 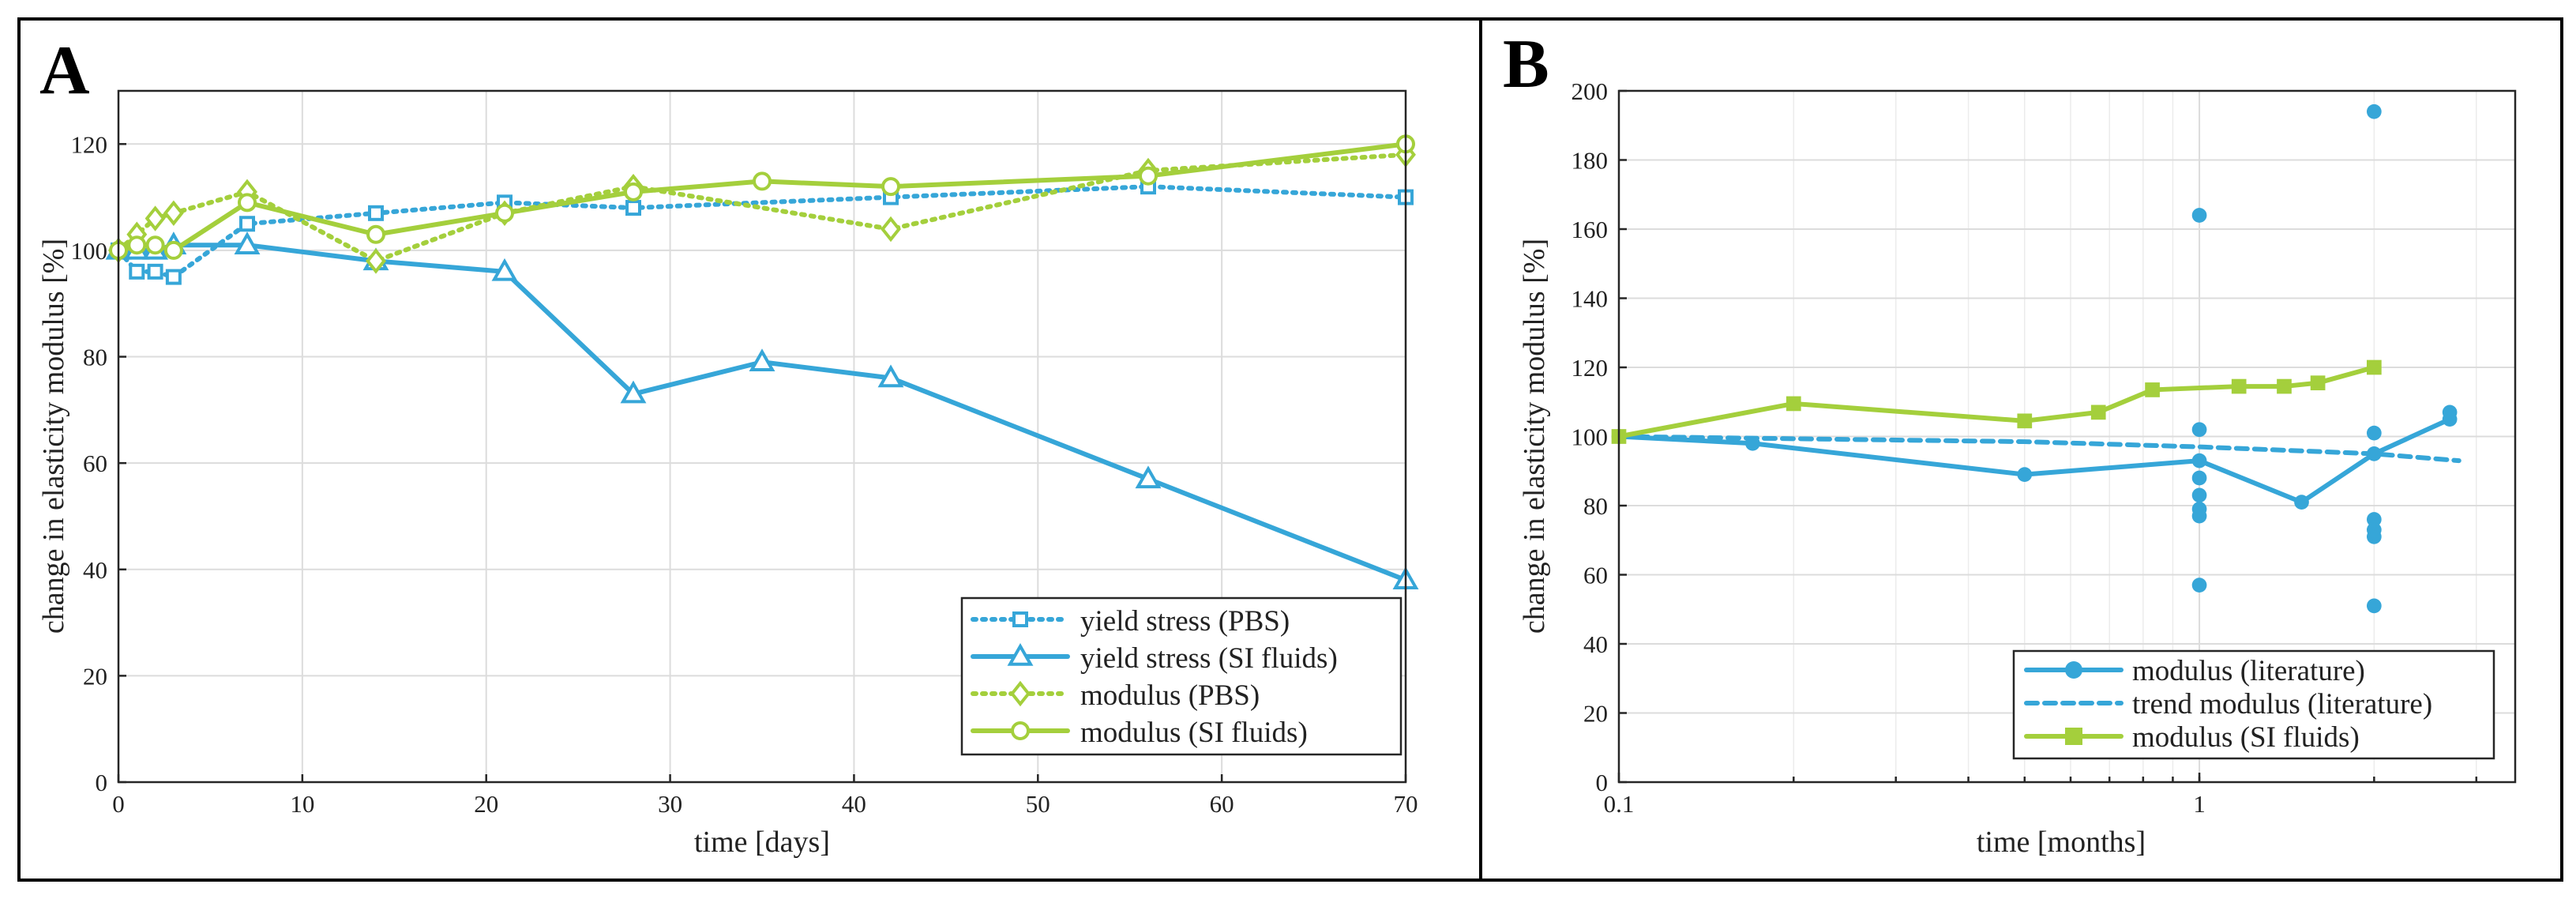 What do you see at coordinates (486, 804) in the screenshot?
I see `panel-a-x-tick-label: 20` at bounding box center [486, 804].